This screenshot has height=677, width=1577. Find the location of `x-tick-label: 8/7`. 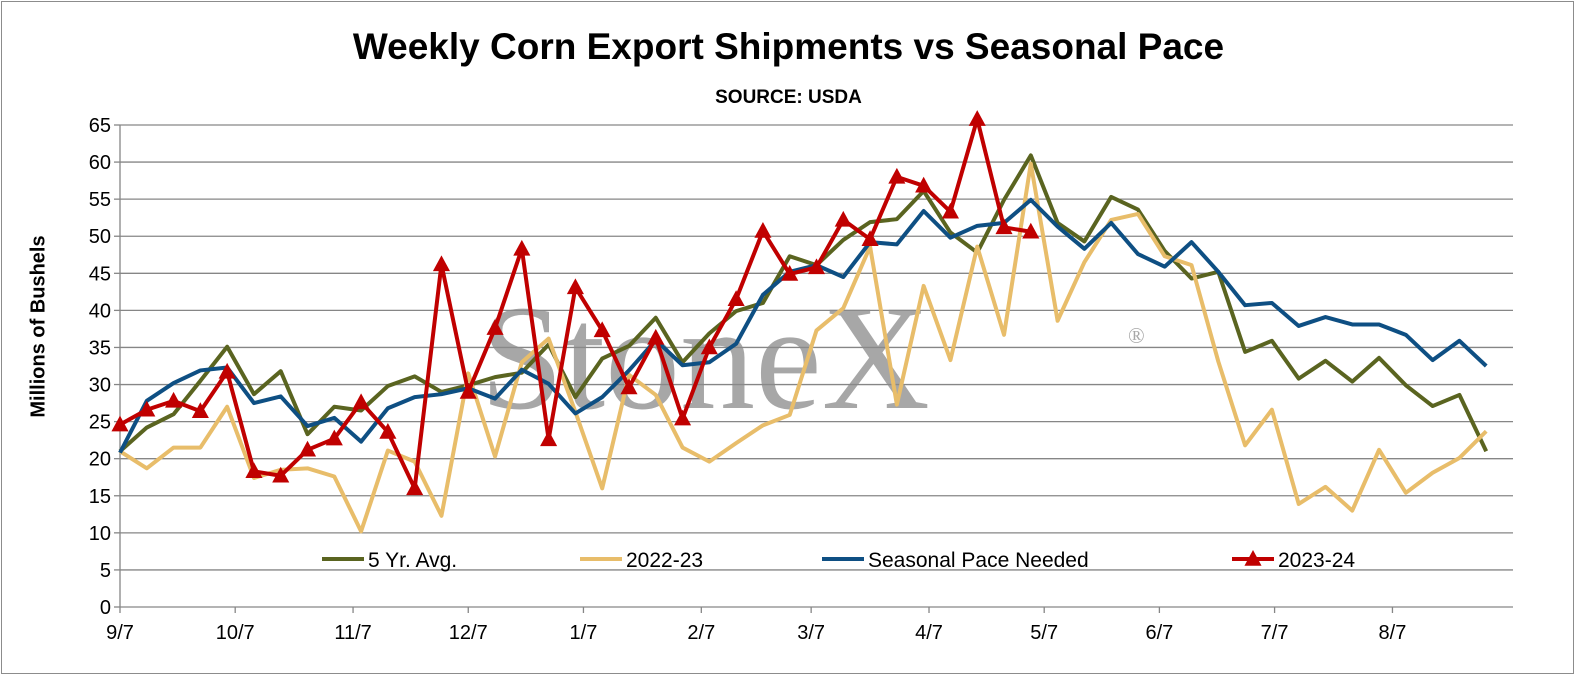

x-tick-label: 8/7 is located at coordinates (1393, 633).